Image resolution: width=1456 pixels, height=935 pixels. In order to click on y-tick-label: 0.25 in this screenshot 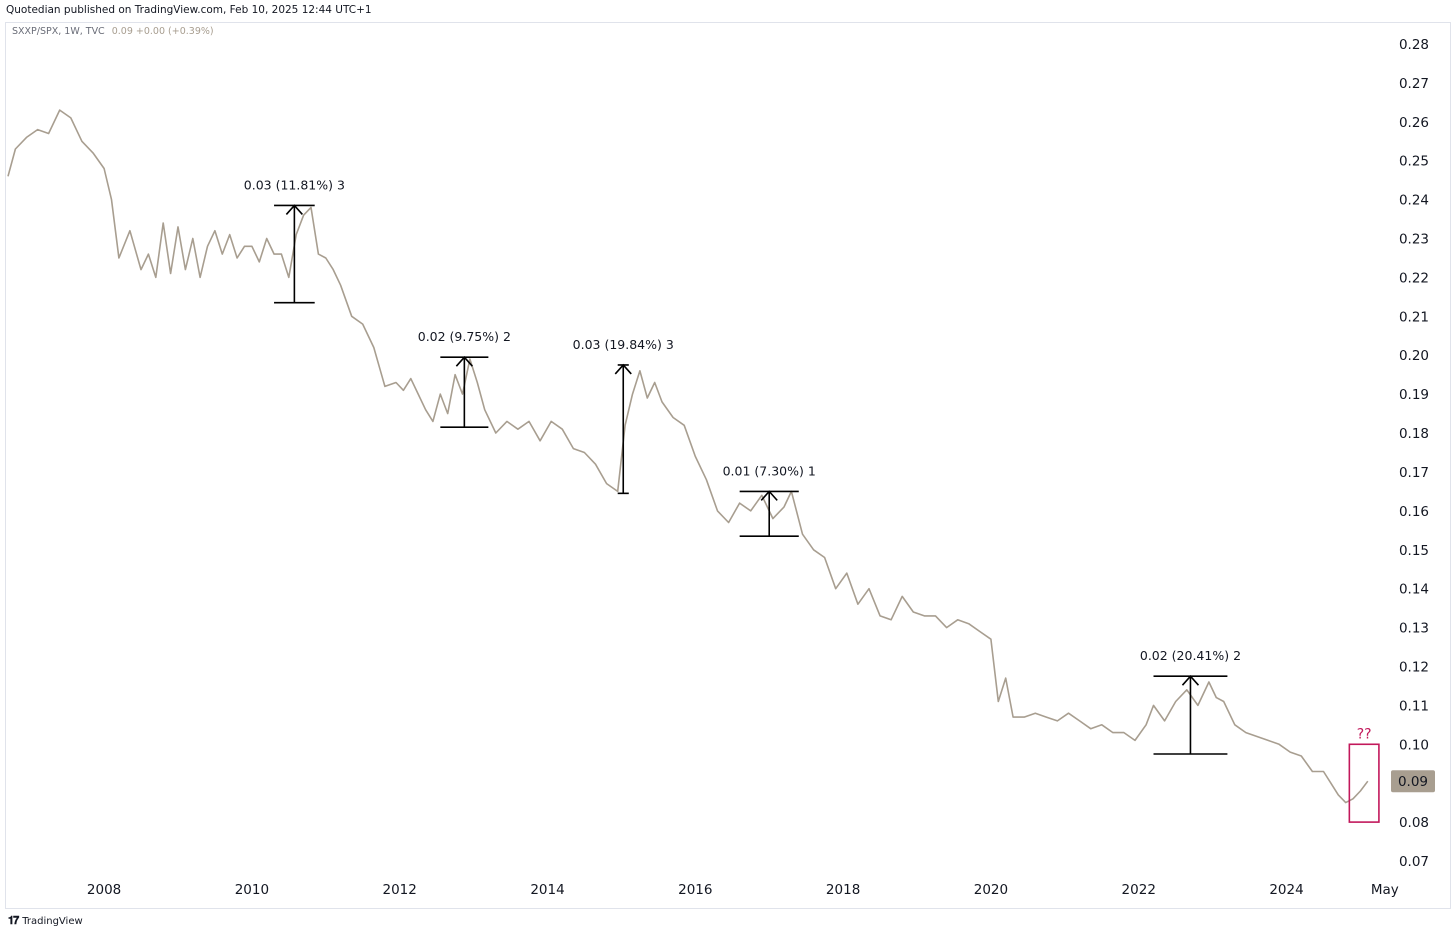, I will do `click(1414, 162)`.